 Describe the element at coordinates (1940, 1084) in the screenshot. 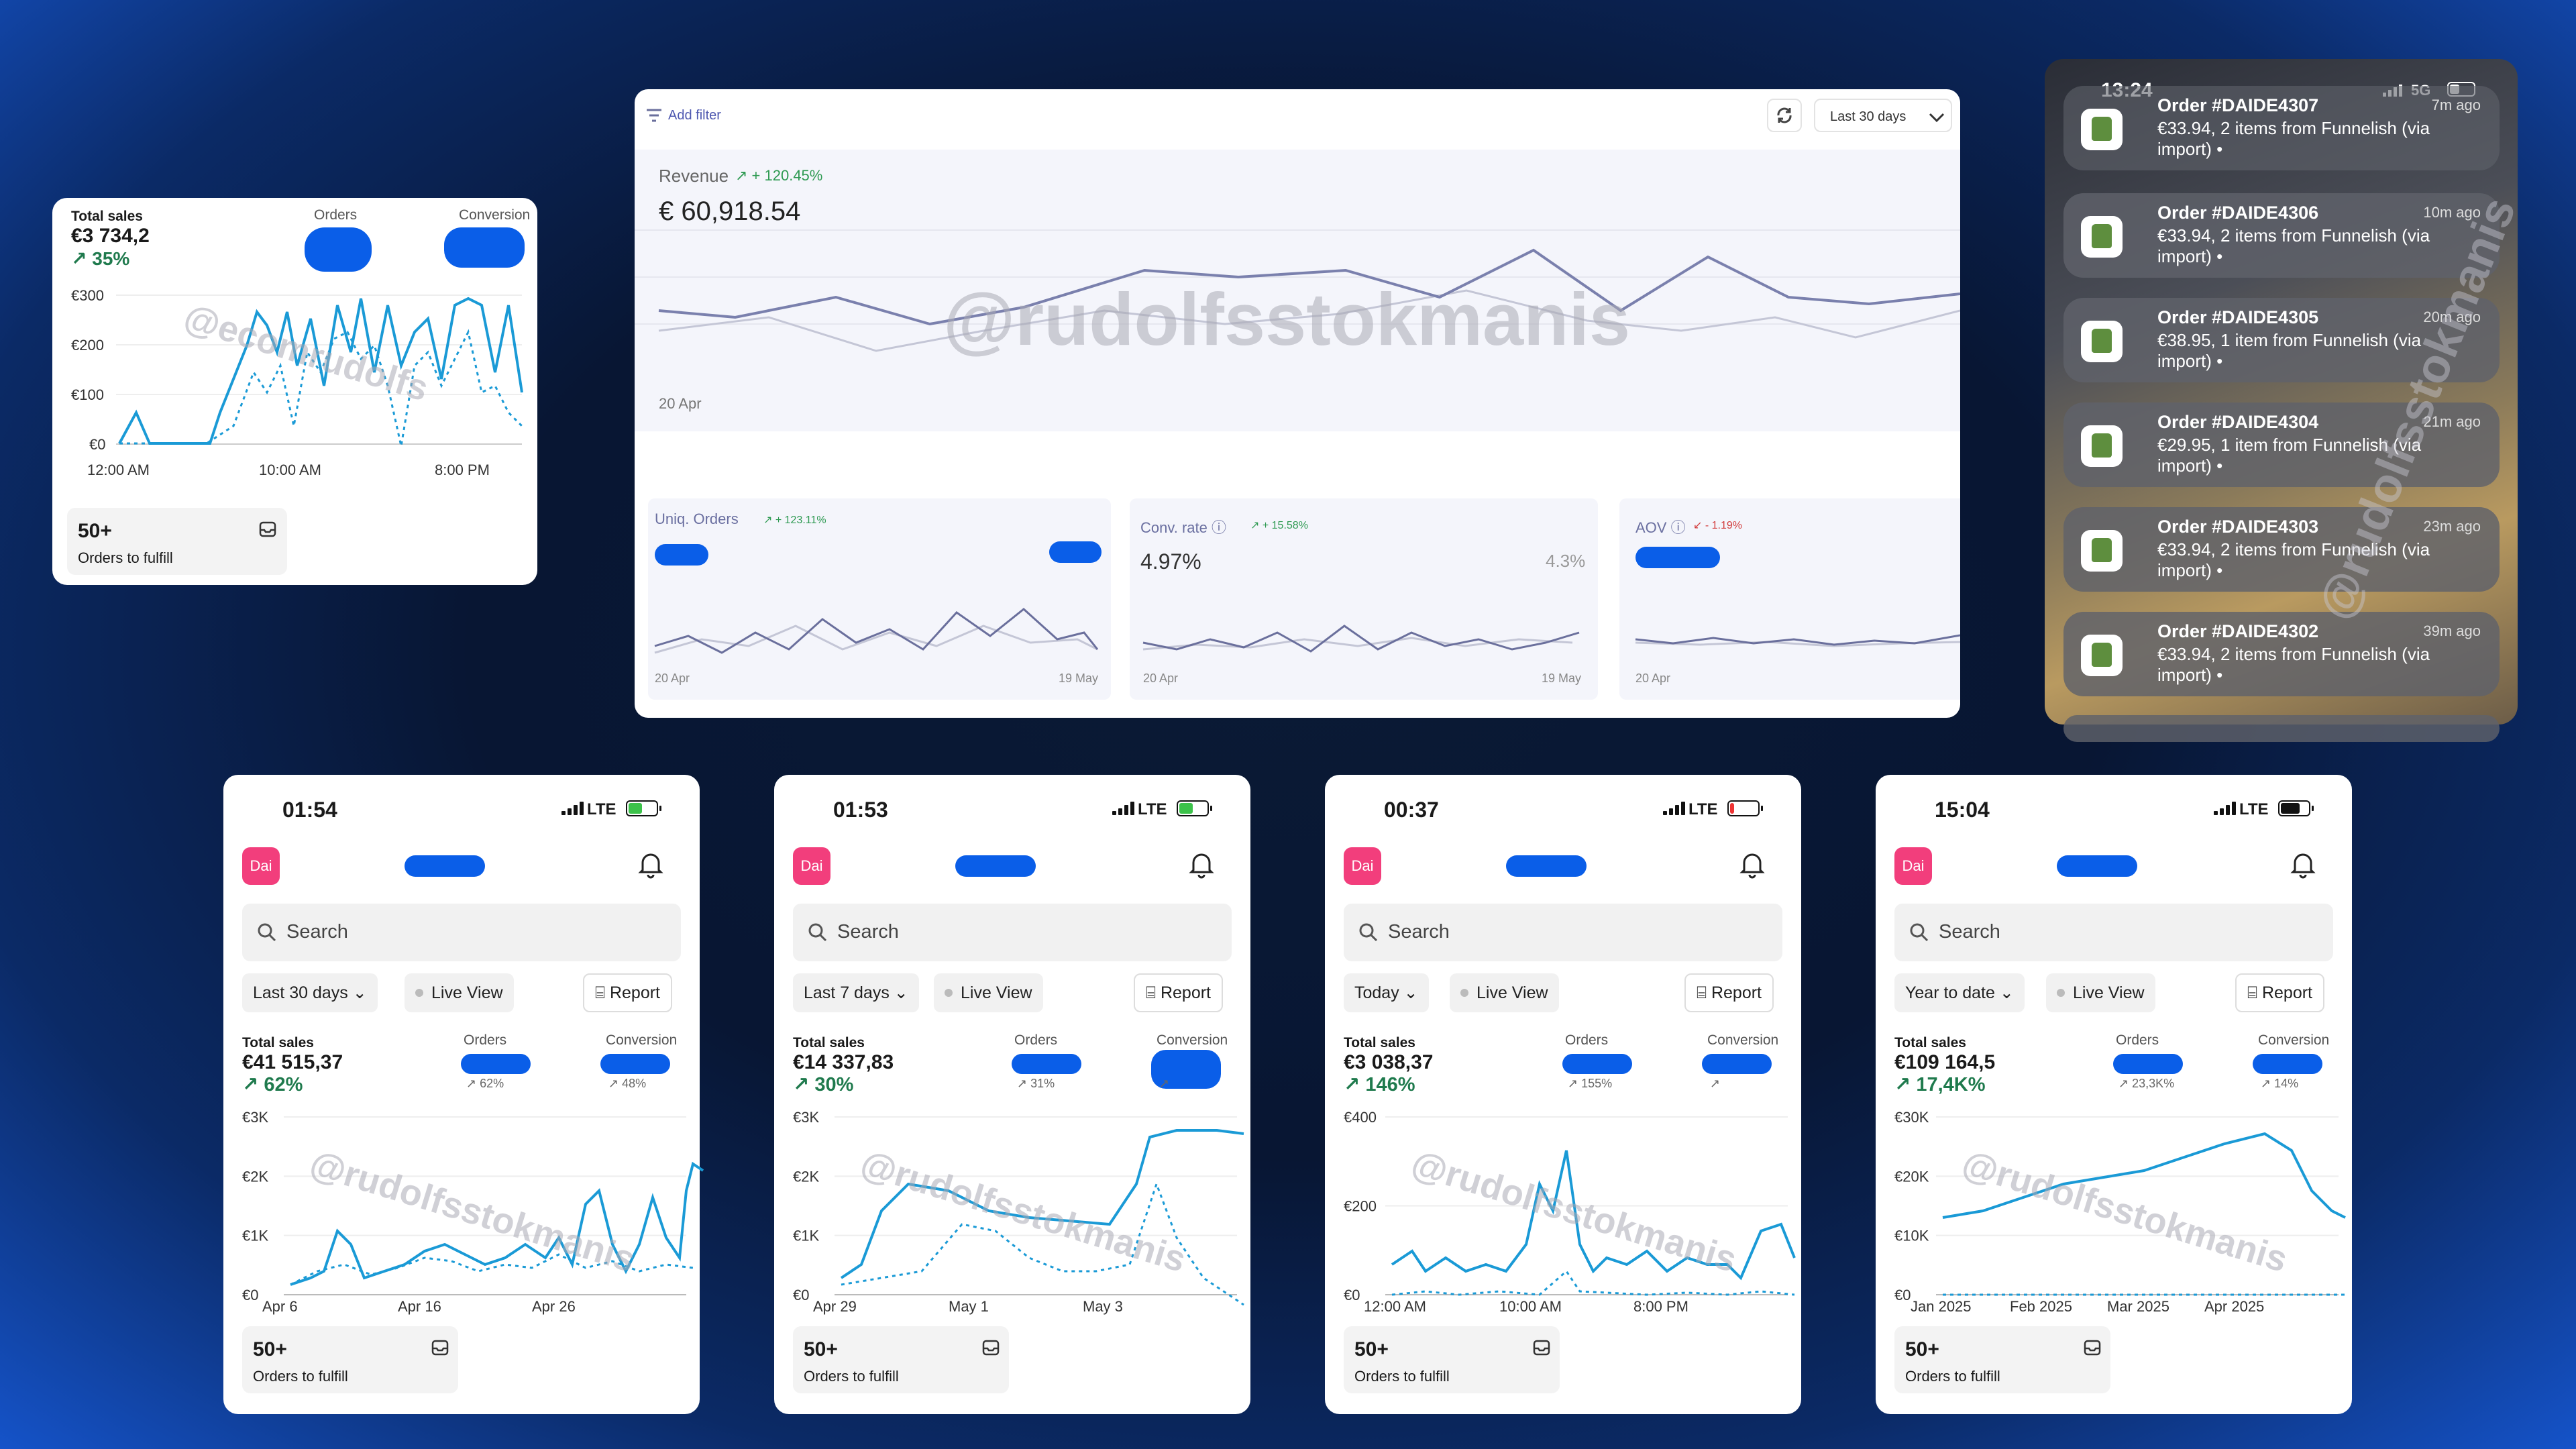

I see `total-sales-change: ↗ 17,4K%` at that location.